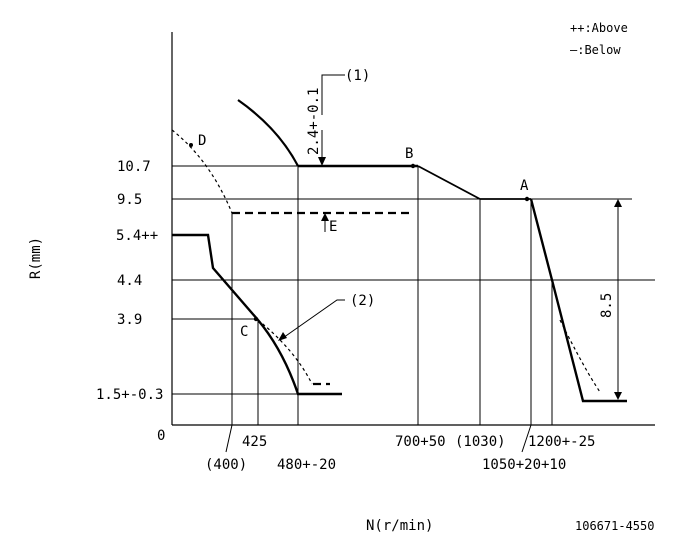 This screenshot has height=549, width=681. Describe the element at coordinates (129, 320) in the screenshot. I see `y-tick-3-9: 3.9` at that location.